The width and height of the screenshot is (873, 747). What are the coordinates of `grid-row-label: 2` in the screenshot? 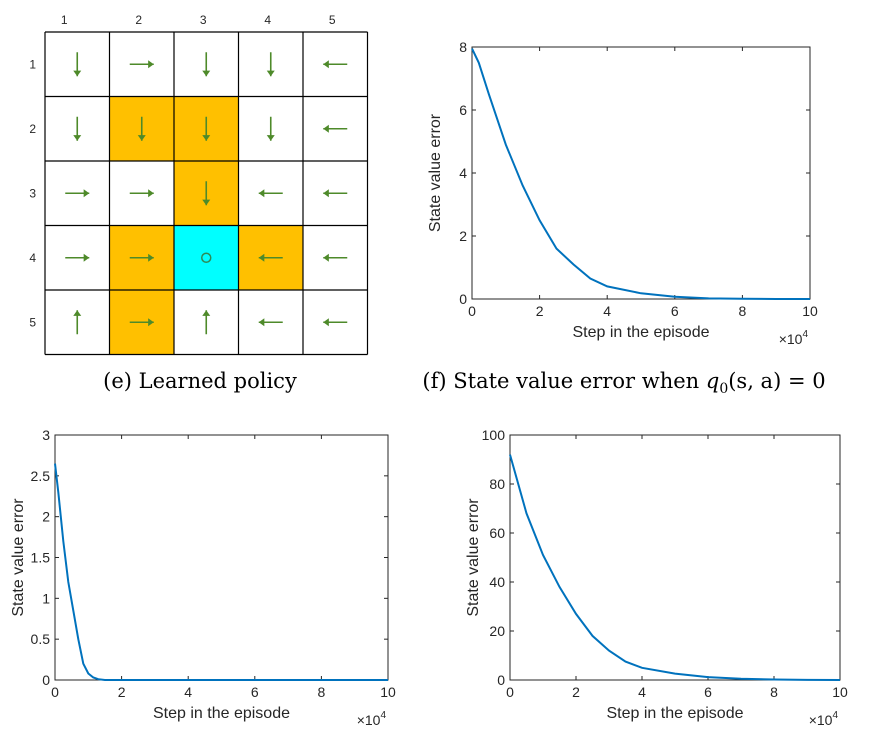 It's located at (32, 129).